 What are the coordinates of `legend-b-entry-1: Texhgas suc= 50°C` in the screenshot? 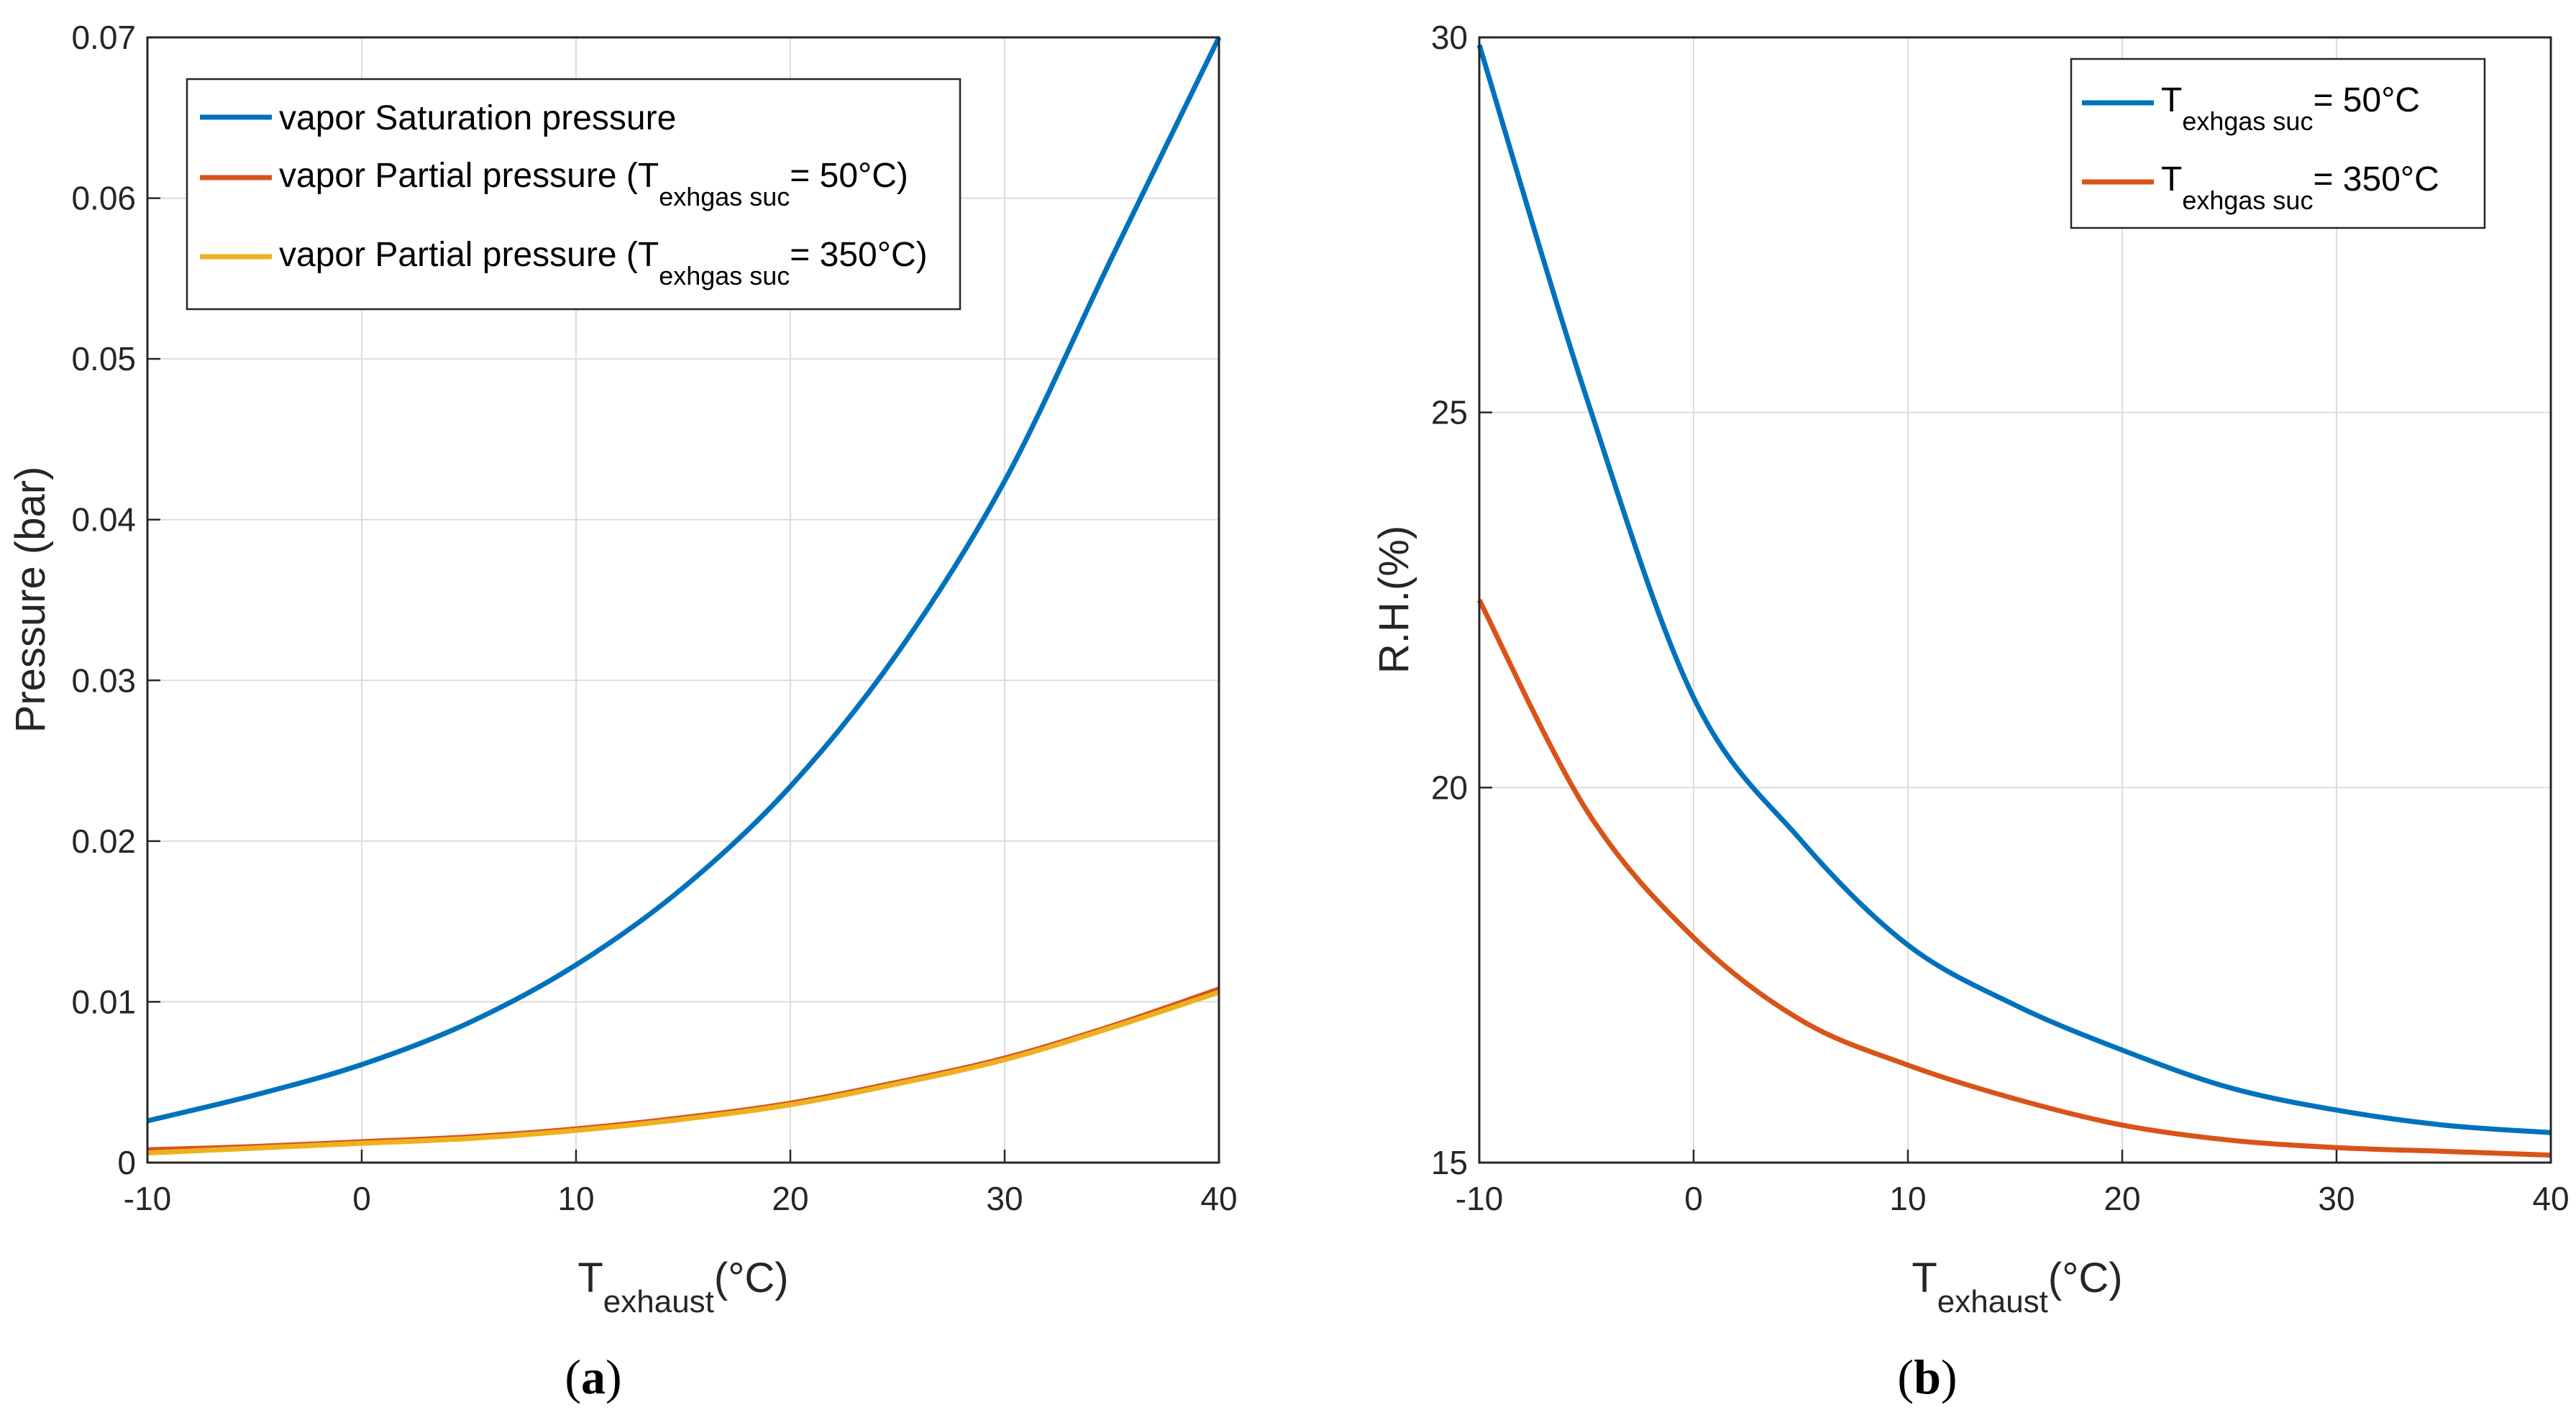 It's located at (2290, 108).